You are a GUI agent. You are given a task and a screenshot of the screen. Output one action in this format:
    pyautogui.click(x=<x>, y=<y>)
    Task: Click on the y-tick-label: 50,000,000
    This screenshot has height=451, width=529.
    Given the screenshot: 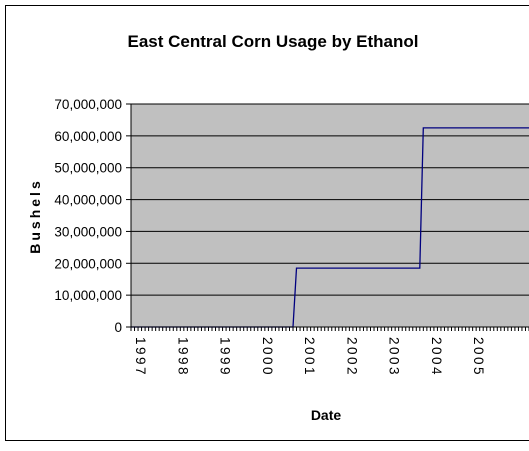 What is the action you would take?
    pyautogui.click(x=88, y=168)
    